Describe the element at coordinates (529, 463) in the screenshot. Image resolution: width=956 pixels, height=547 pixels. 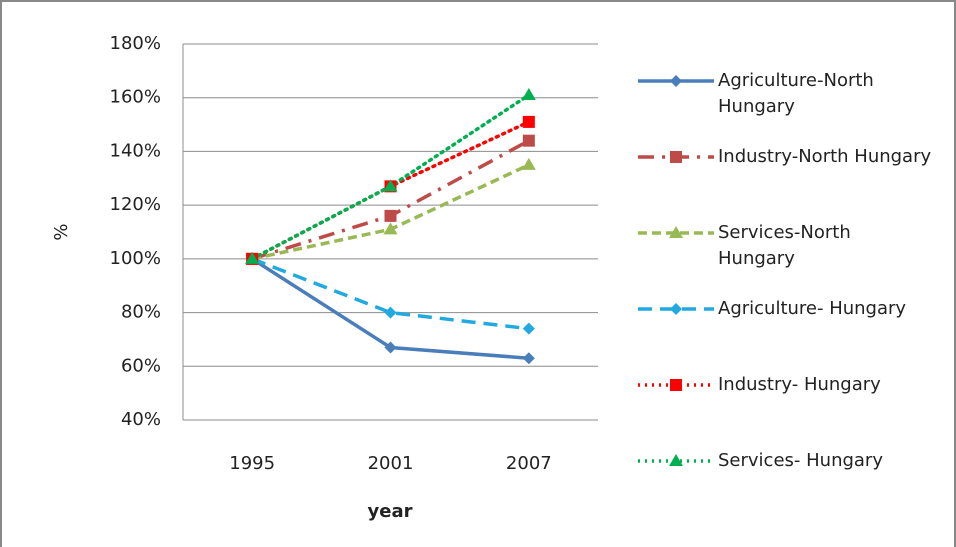
I see `x-tick-label: 2007` at that location.